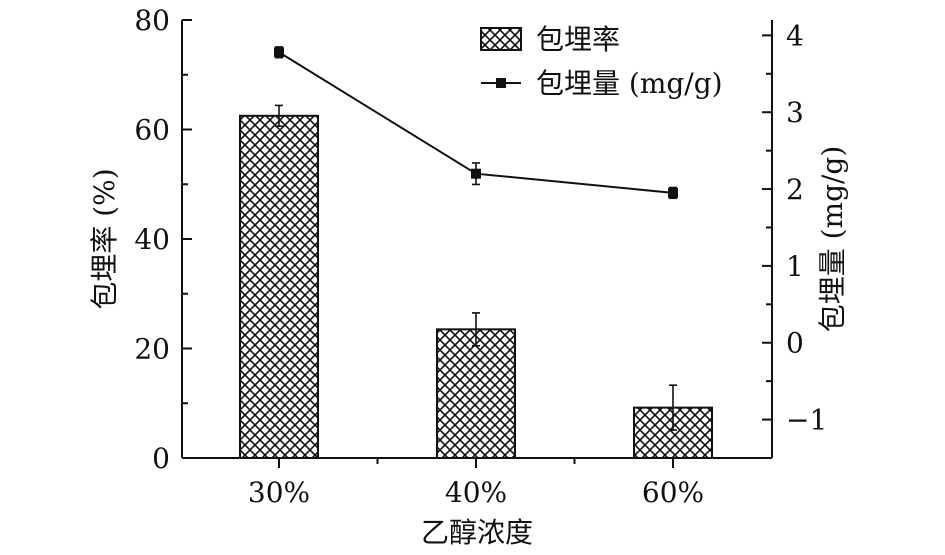 The height and width of the screenshot is (555, 945). I want to click on right-tick-label: 4, so click(795, 35).